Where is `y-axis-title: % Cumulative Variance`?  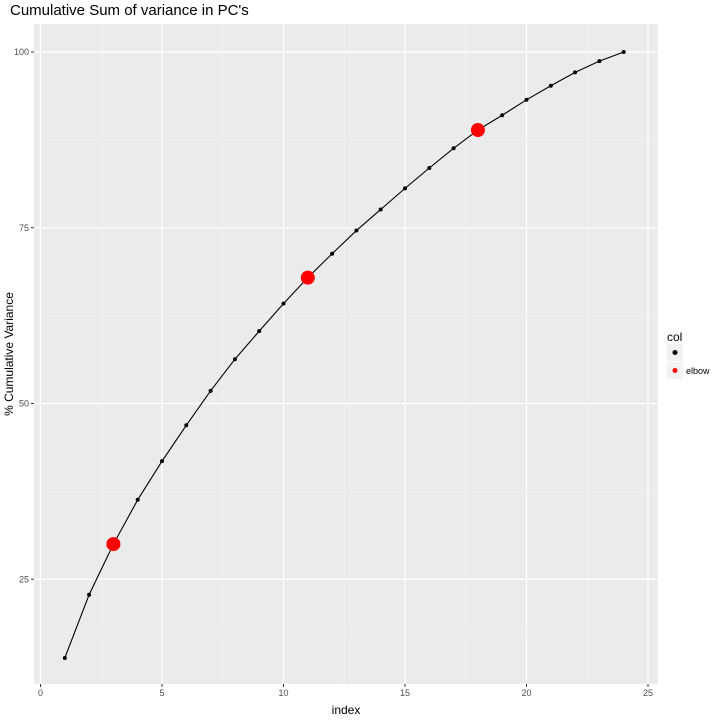 y-axis-title: % Cumulative Variance is located at coordinates (9, 354).